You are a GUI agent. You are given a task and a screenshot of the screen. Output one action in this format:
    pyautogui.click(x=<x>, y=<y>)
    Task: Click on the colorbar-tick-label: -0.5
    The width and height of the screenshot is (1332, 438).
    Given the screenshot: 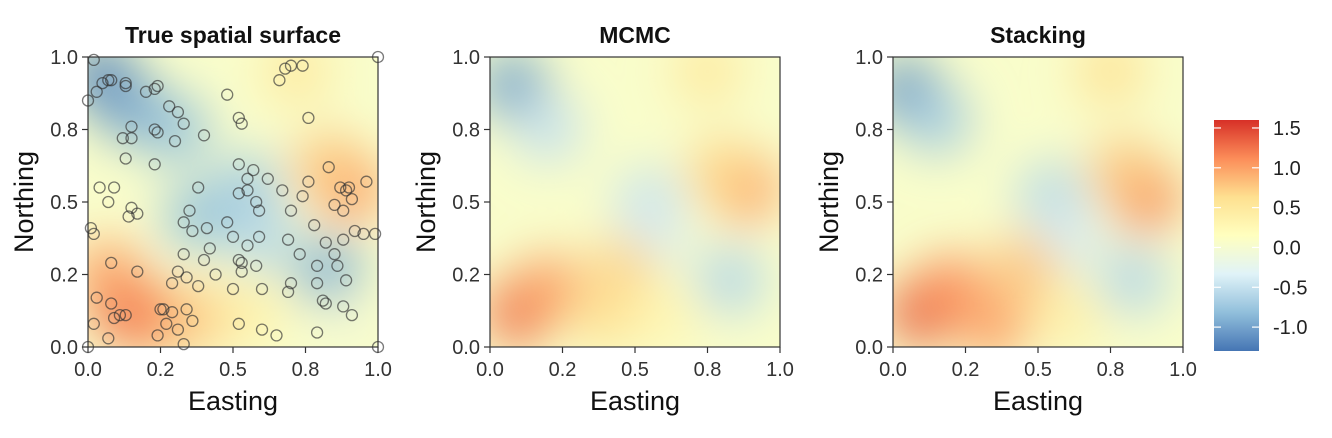 What is the action you would take?
    pyautogui.click(x=1290, y=288)
    